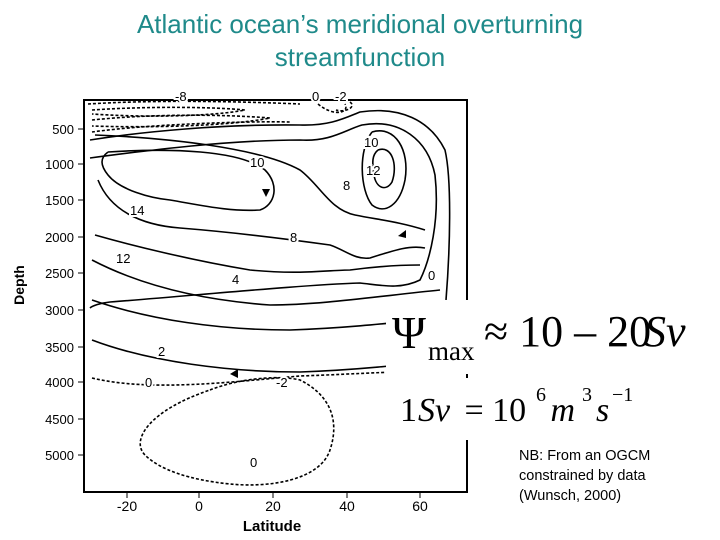  I want to click on flow-arrows, so click(318, 283).